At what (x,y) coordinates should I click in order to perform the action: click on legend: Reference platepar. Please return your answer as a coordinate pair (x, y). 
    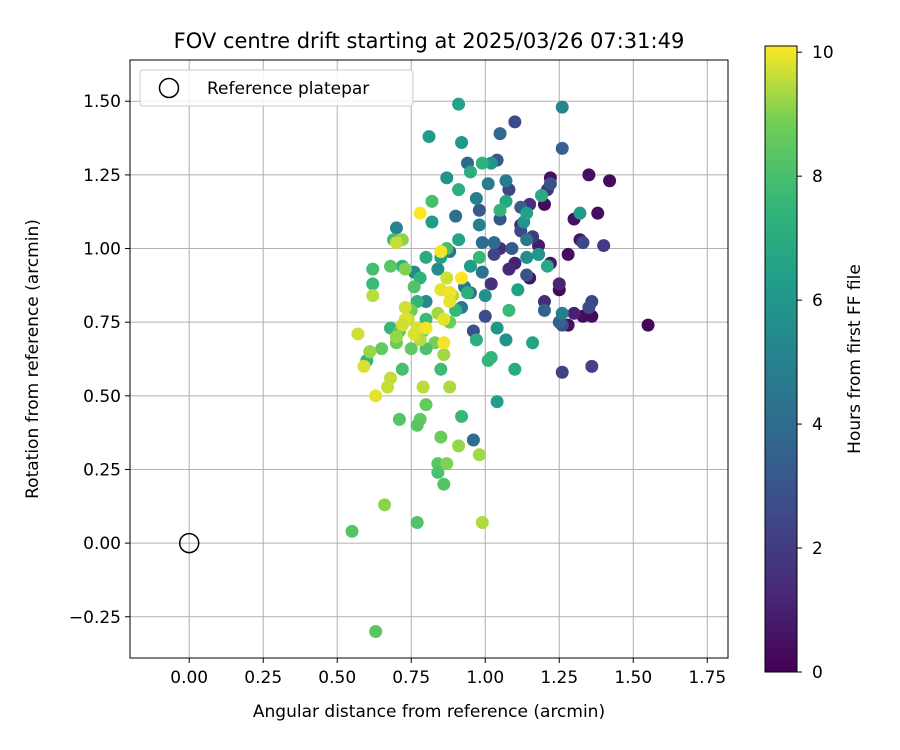
    Looking at the image, I should click on (276, 88).